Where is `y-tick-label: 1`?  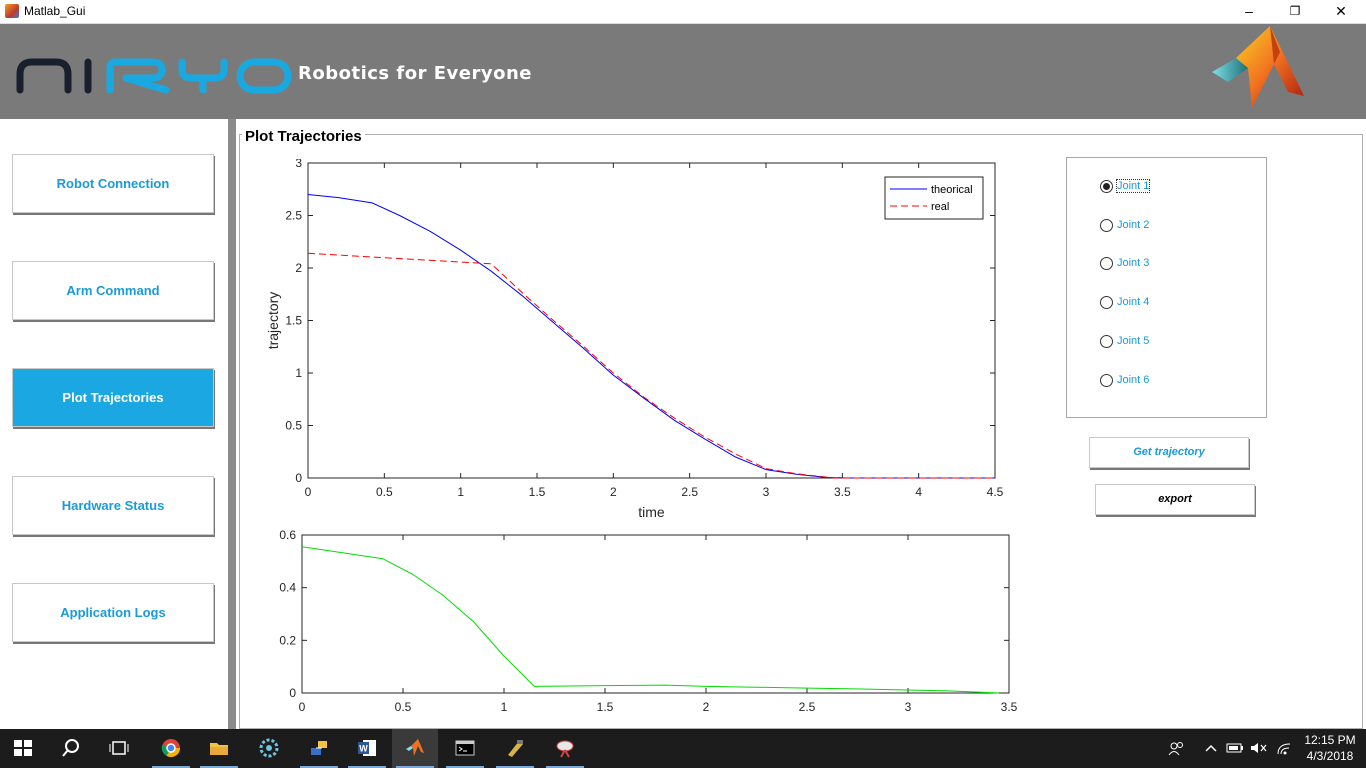 y-tick-label: 1 is located at coordinates (298, 373).